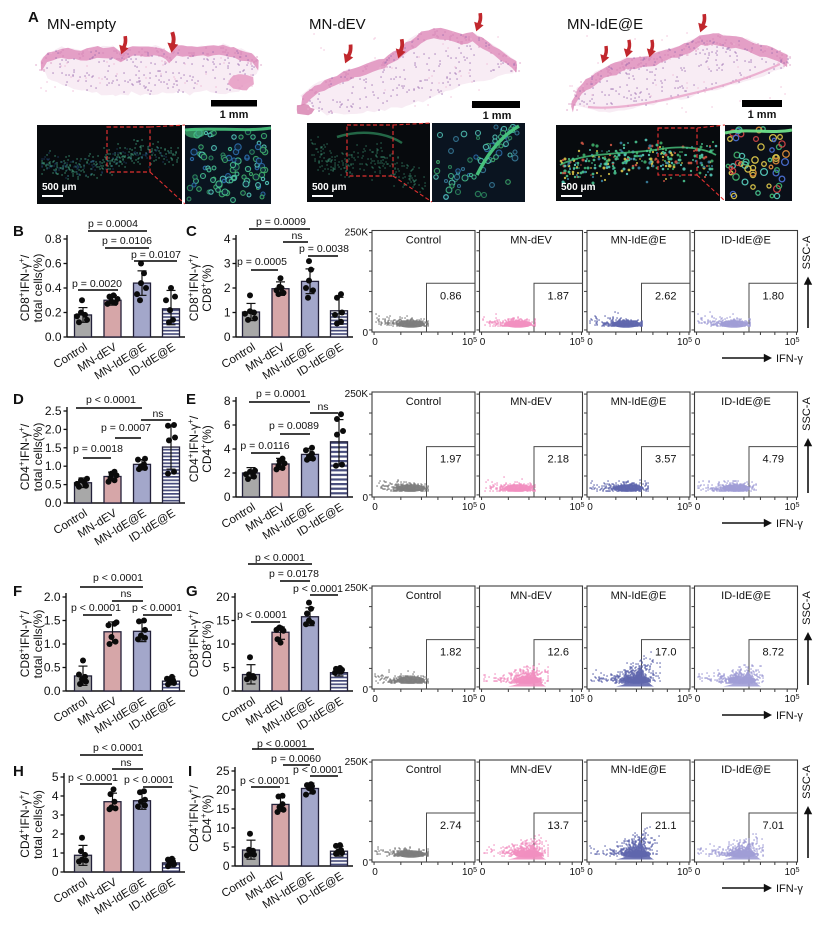  I want to click on svg-text: 20, so click(223, 790).